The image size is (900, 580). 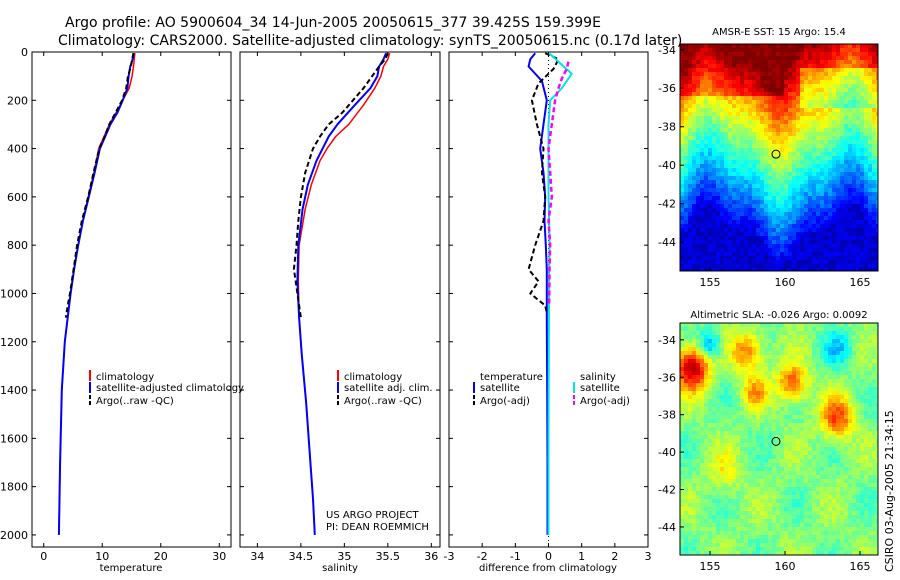 What do you see at coordinates (543, 183) in the screenshot?
I see `series-temperature-argo-adj-` at bounding box center [543, 183].